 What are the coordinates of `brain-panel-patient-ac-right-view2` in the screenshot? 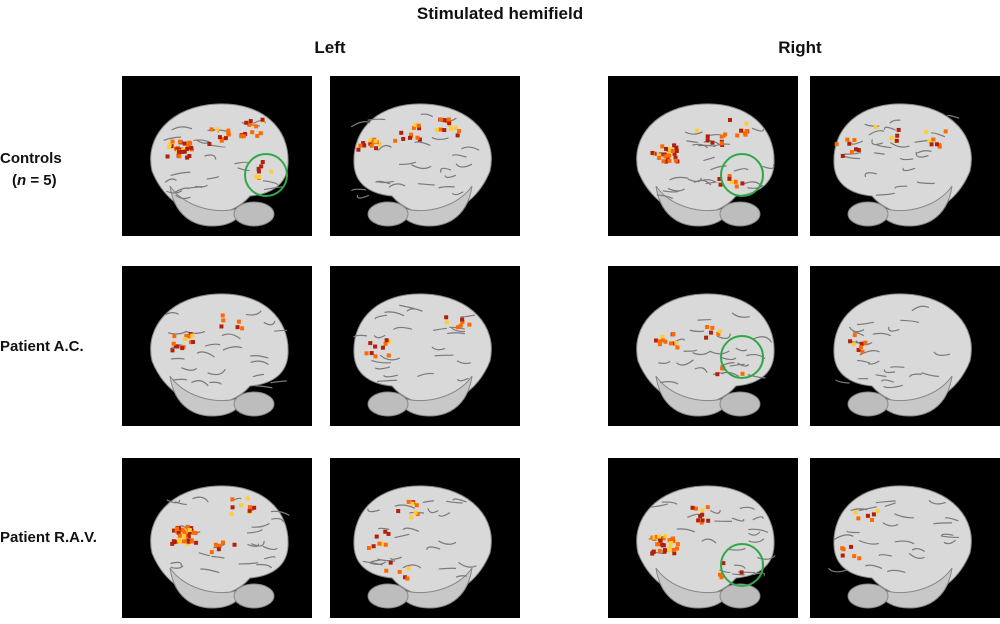 It's located at (905, 346).